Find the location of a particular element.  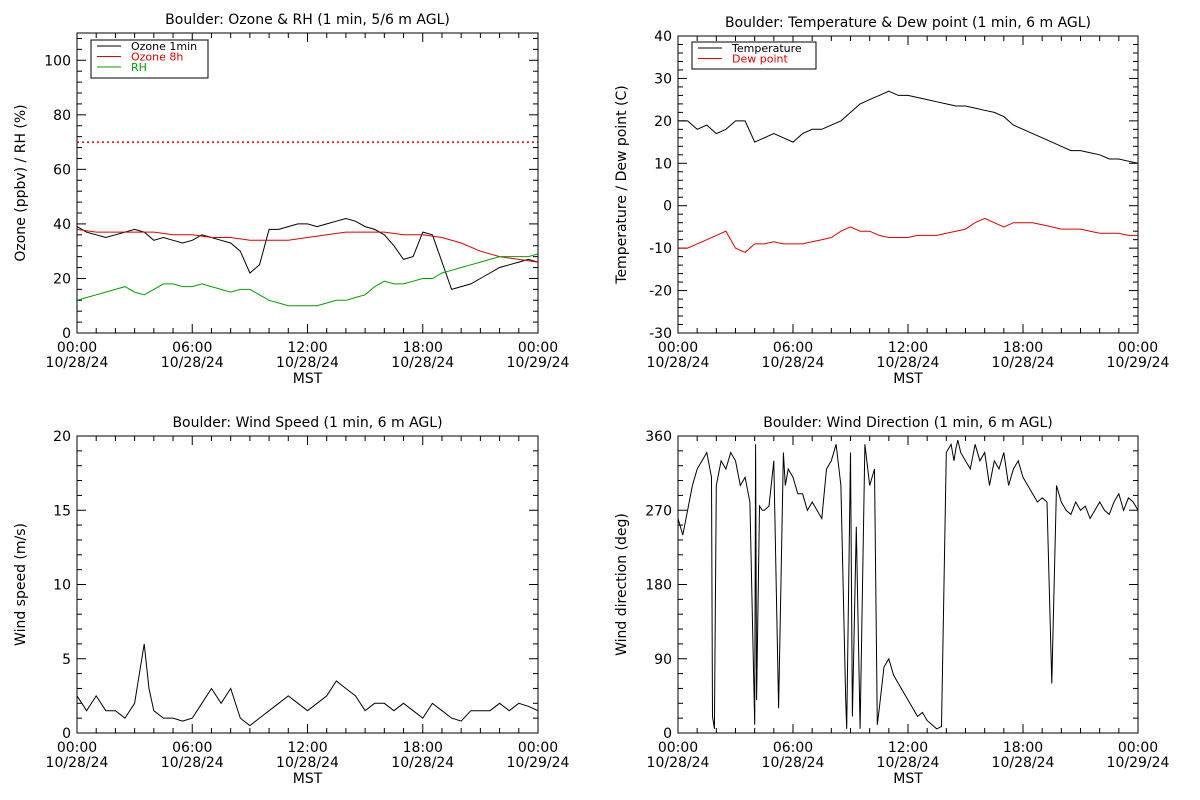

y-tick-label: 5 is located at coordinates (66, 660).